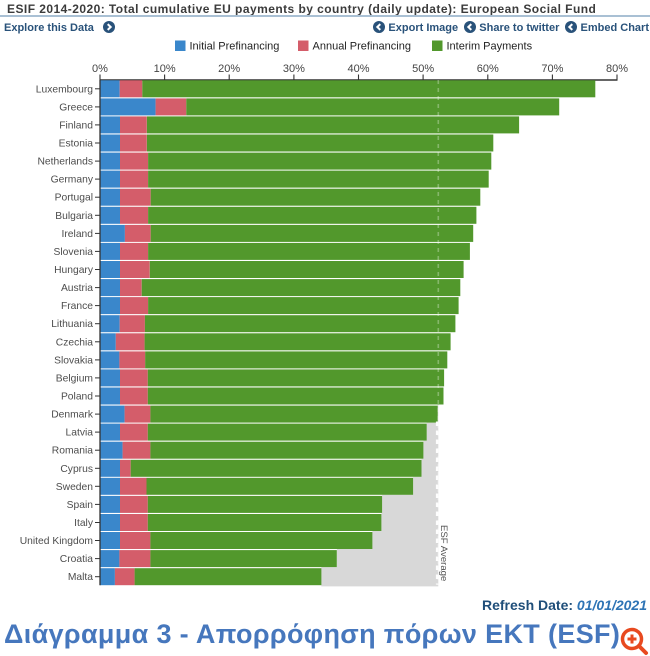  What do you see at coordinates (72, 451) in the screenshot?
I see `svg-text: Romania` at bounding box center [72, 451].